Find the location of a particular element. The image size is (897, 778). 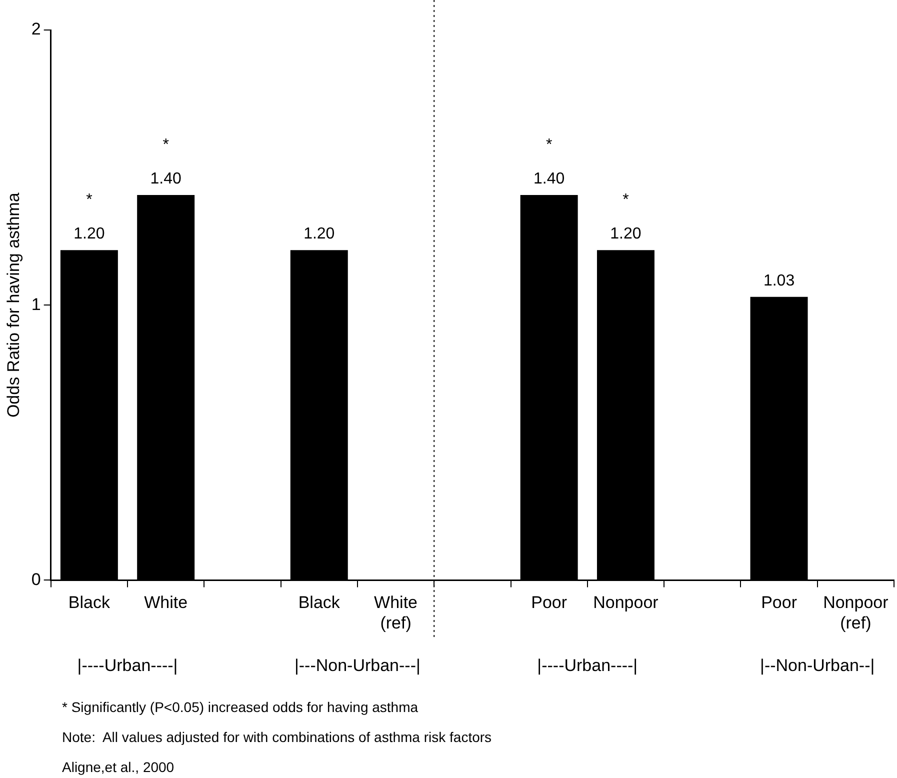

text: |--Non-Urban--| is located at coordinates (817, 666).